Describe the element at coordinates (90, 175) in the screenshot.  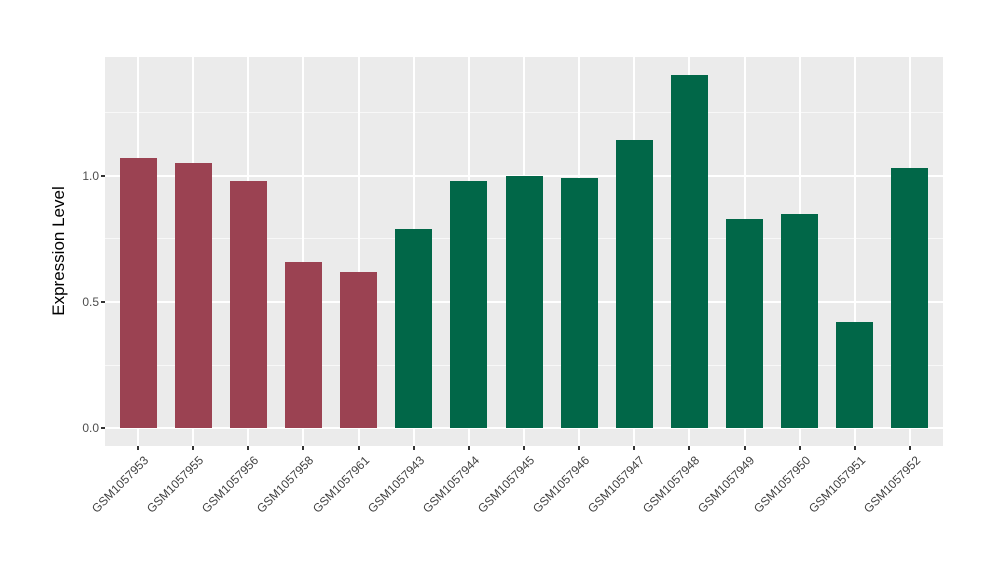
I see `y-tick-label: 1.0` at that location.